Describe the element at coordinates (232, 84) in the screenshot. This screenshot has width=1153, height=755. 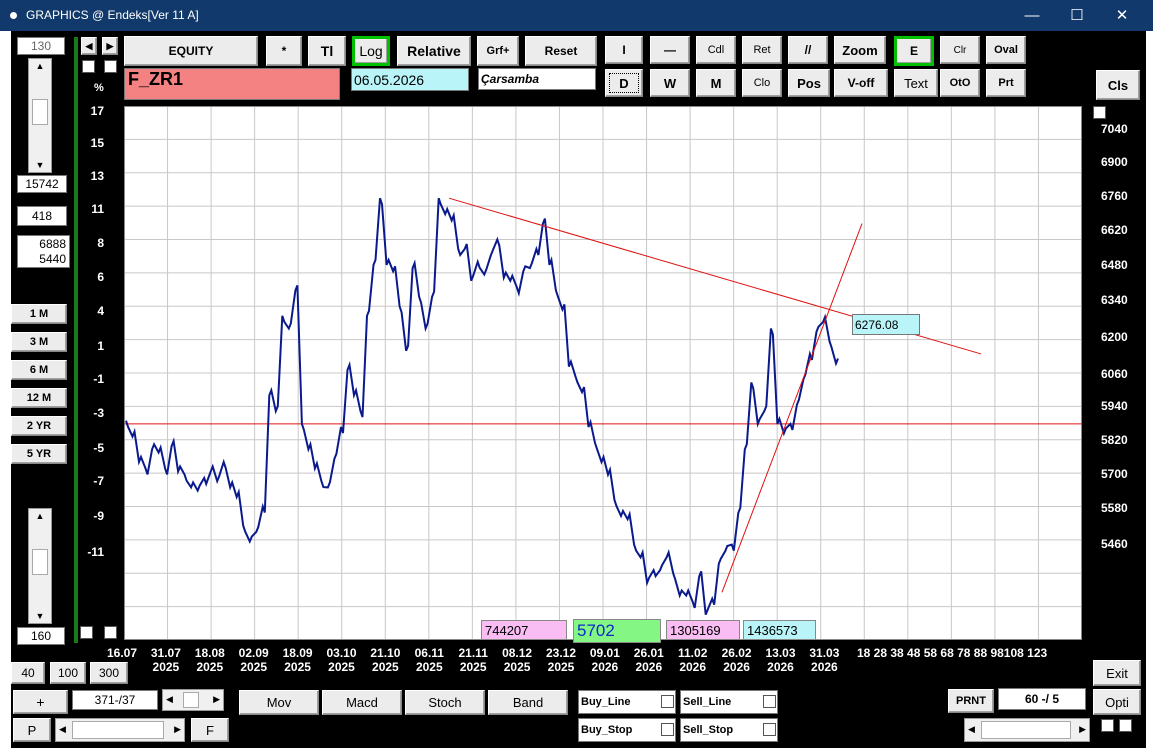
I see `symbol-field: F_ZR1` at that location.